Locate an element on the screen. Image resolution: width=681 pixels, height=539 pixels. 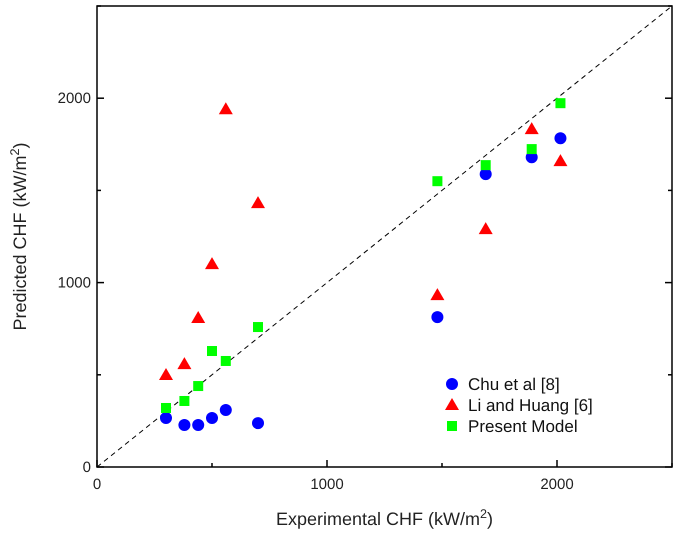
y-tick-label: 1000 is located at coordinates (74, 283).